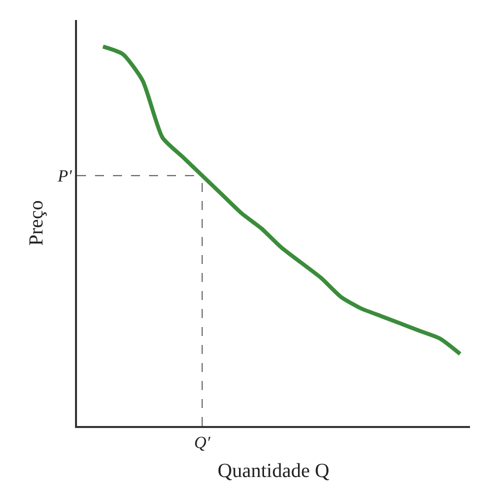 This screenshot has width=488, height=498. I want to click on text: Q′, so click(202, 442).